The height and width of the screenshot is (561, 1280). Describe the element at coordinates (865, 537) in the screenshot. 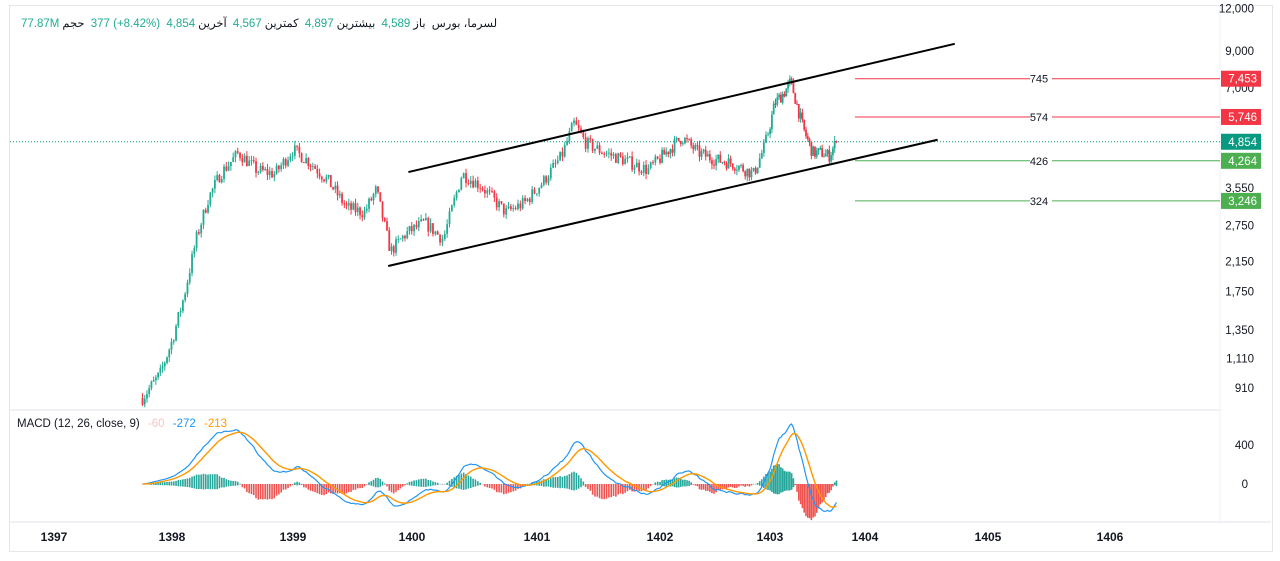

I see `x-tick-label: 1404` at that location.